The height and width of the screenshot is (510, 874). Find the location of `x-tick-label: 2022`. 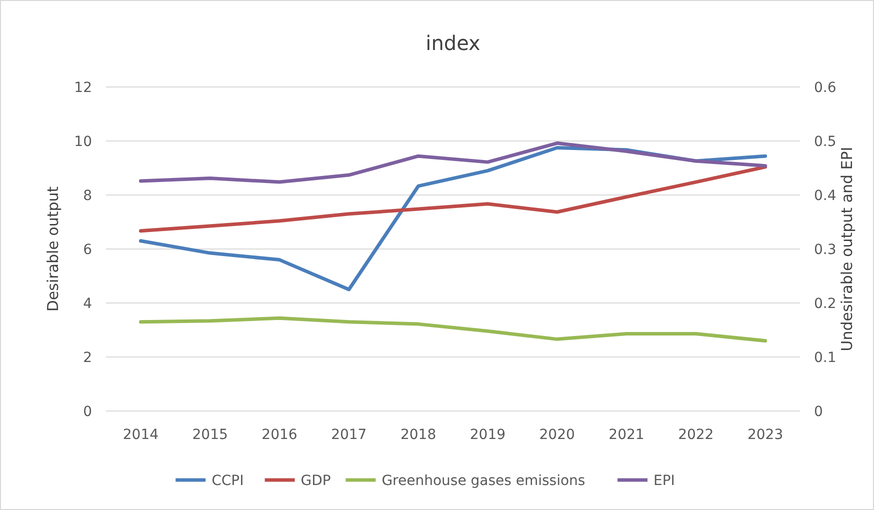

x-tick-label: 2022 is located at coordinates (696, 435).